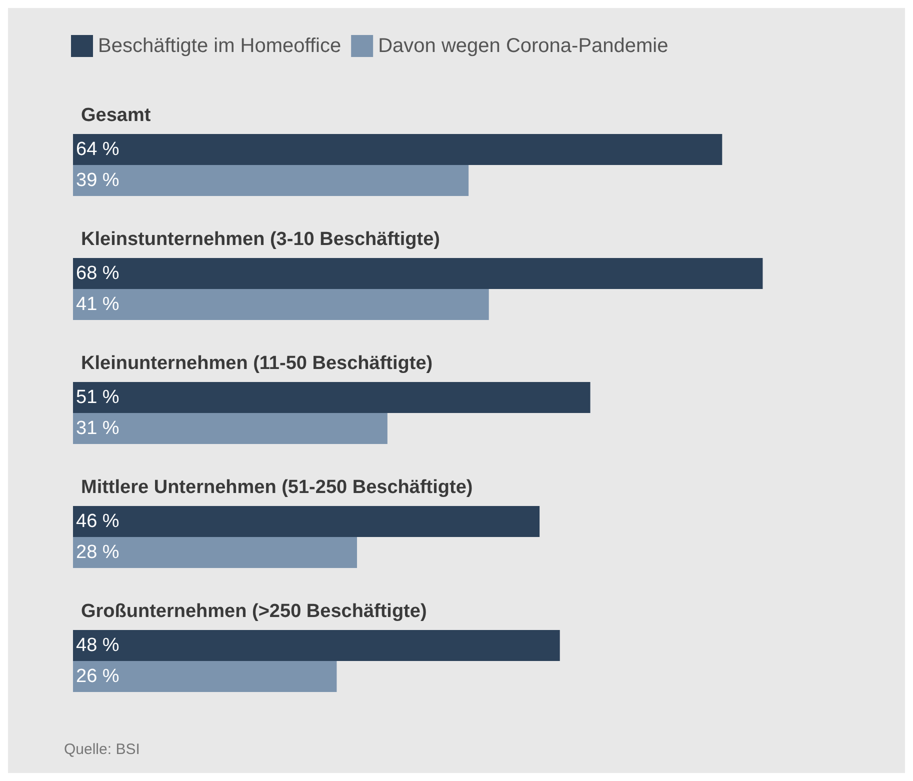 The width and height of the screenshot is (913, 781). What do you see at coordinates (257, 363) in the screenshot?
I see `y-tick-label: Kleinunternehmen (11-50 Beschäftigte)` at bounding box center [257, 363].